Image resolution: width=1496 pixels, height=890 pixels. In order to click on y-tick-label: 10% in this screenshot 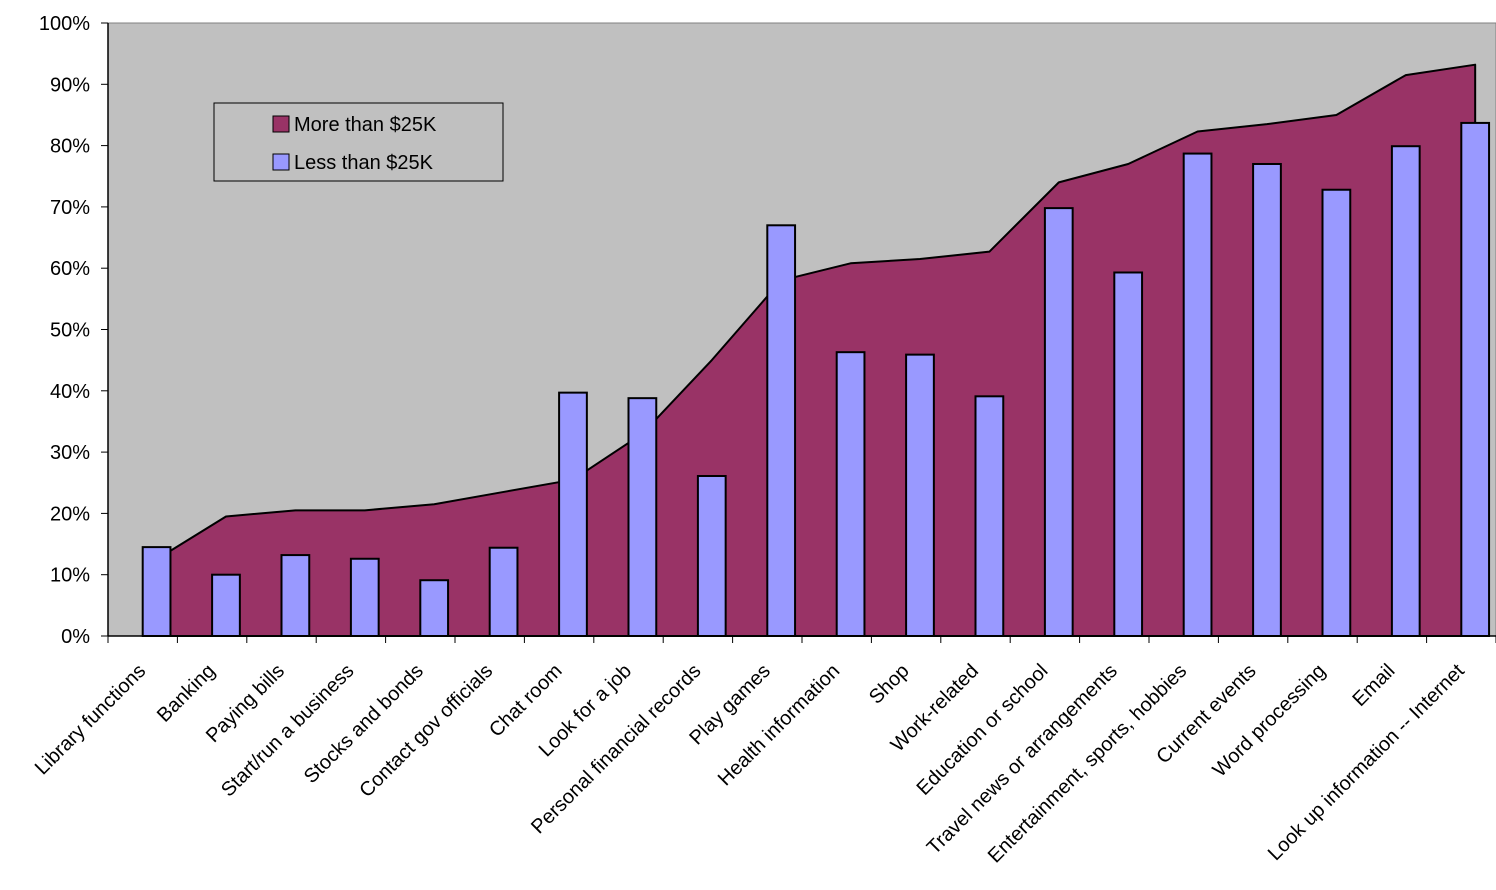, I will do `click(70, 576)`.